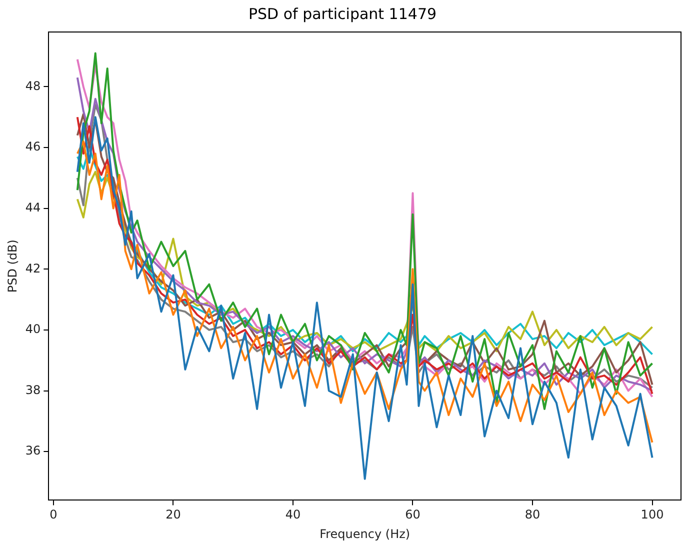  I want to click on x-tick-label: 40, so click(293, 515).